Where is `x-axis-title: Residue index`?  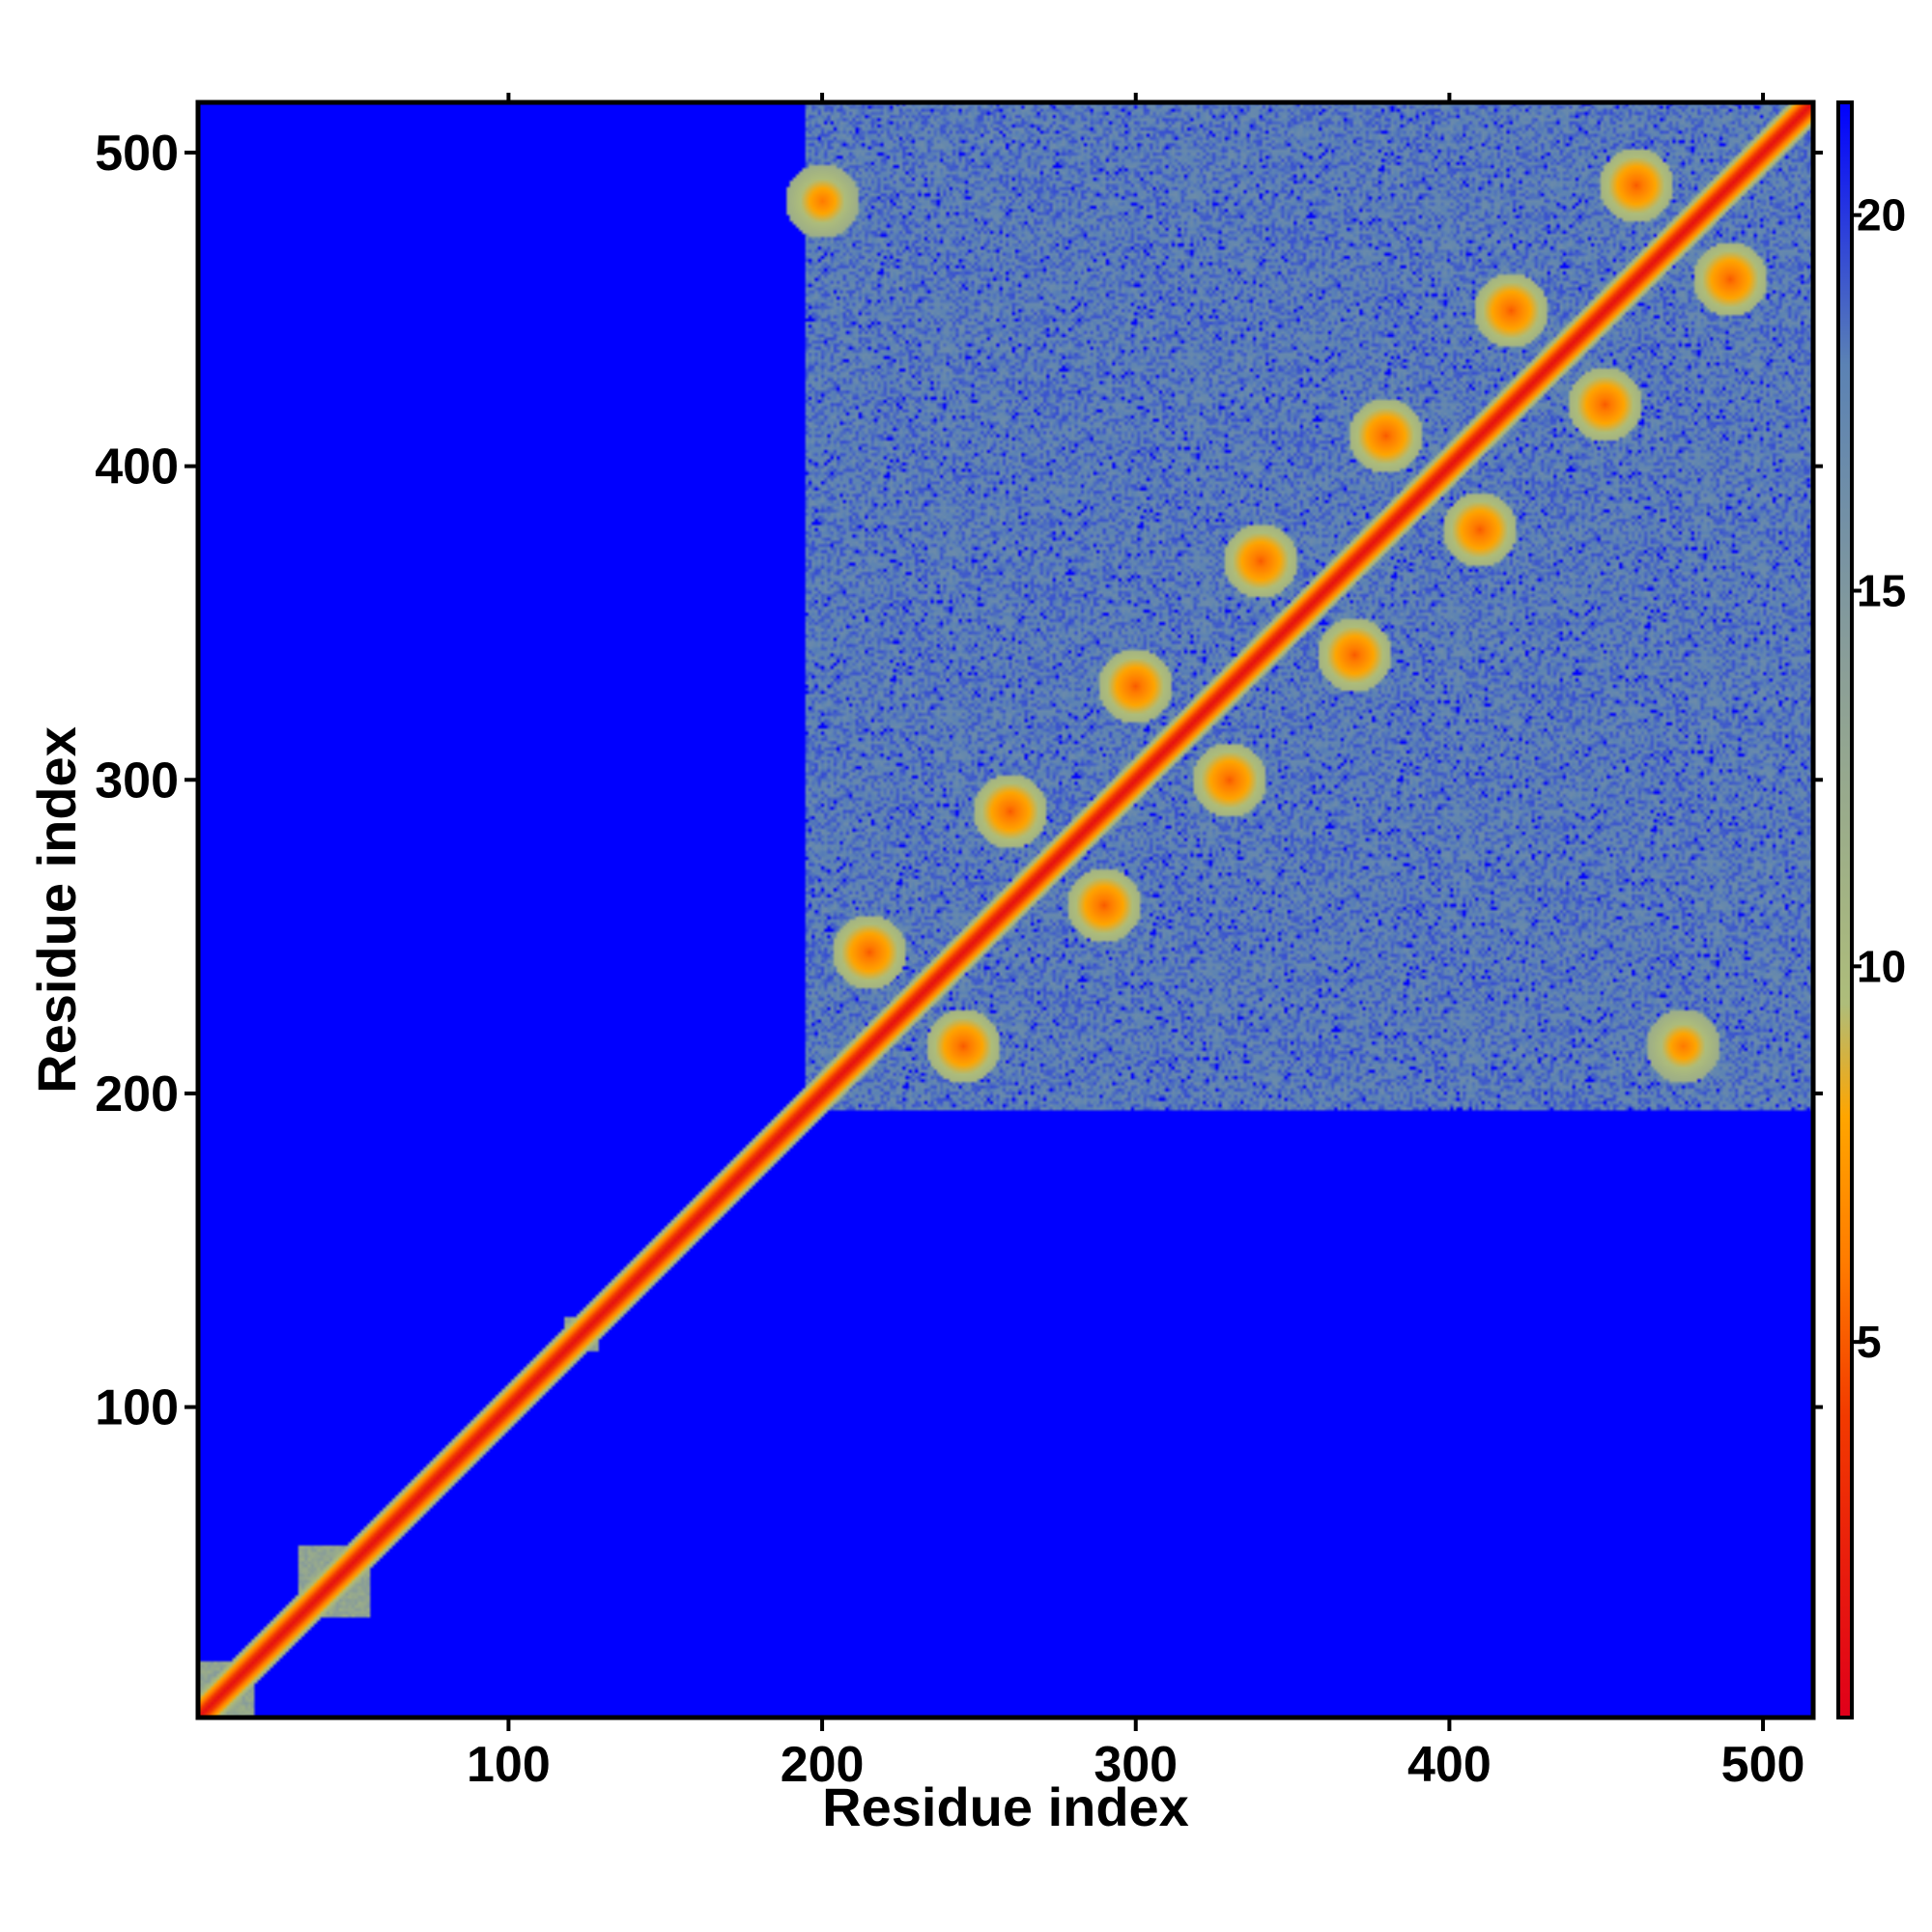
x-axis-title: Residue index is located at coordinates (1005, 1806).